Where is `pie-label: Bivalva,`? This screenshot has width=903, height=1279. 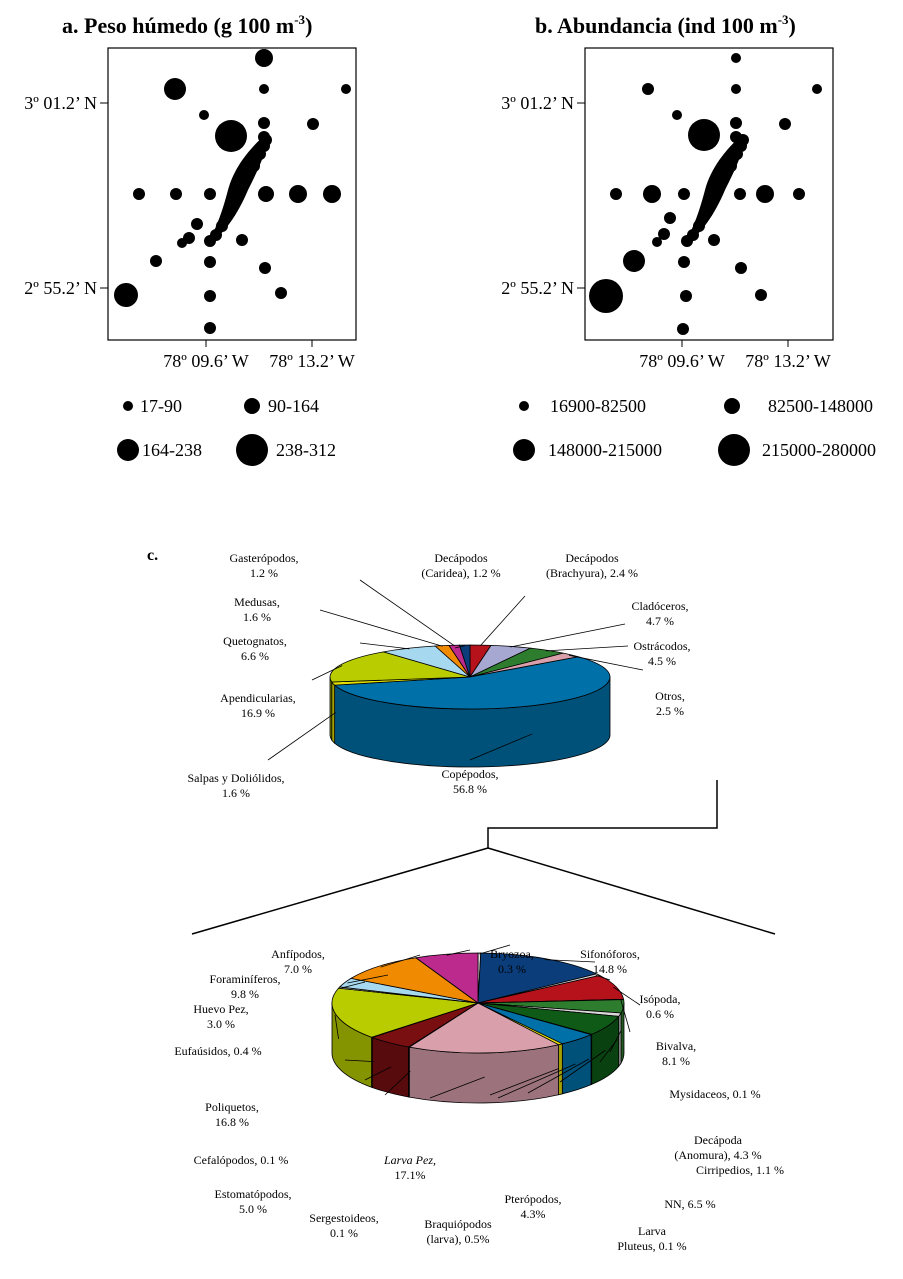 pie-label: Bivalva, is located at coordinates (676, 1046).